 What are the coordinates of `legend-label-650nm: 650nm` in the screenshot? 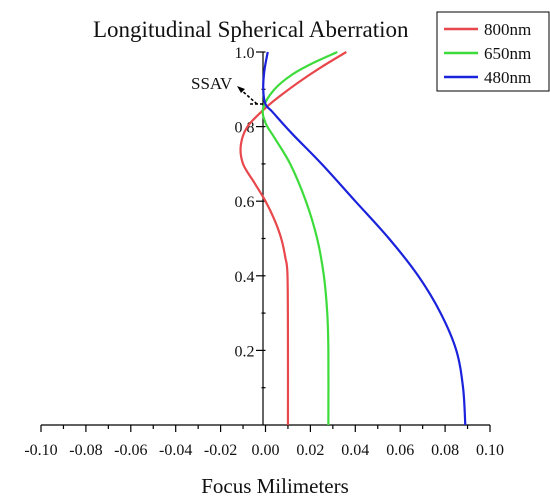 It's located at (507, 53).